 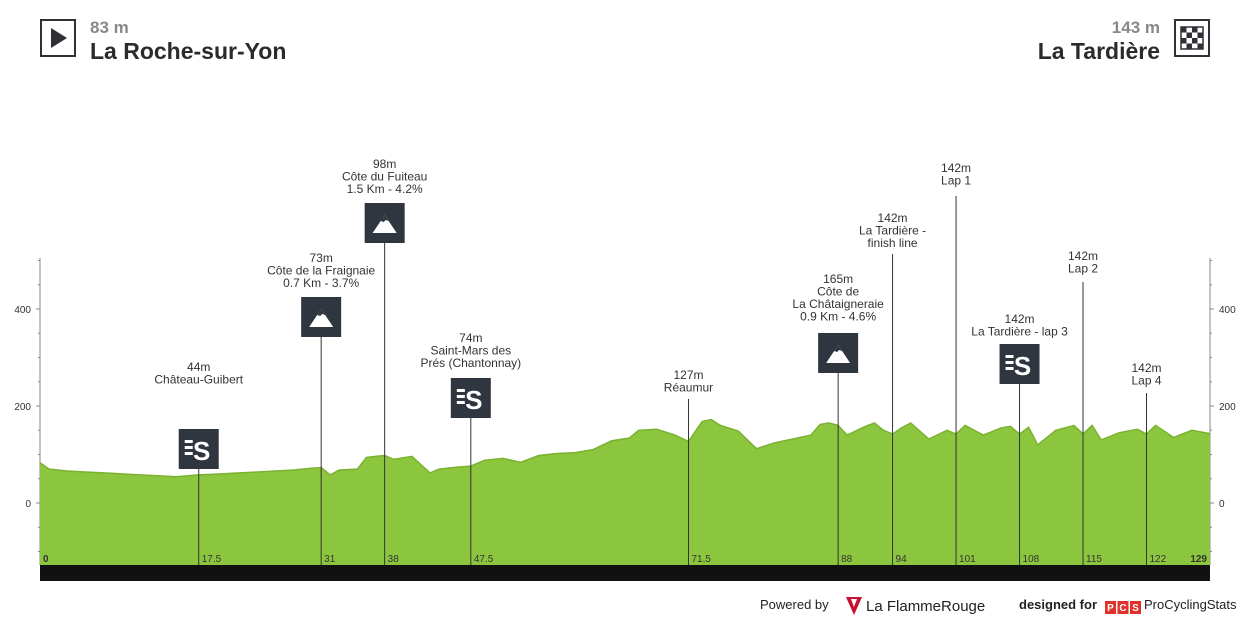 I want to click on marker-label: La Tardière - lap 3, so click(x=1019, y=332).